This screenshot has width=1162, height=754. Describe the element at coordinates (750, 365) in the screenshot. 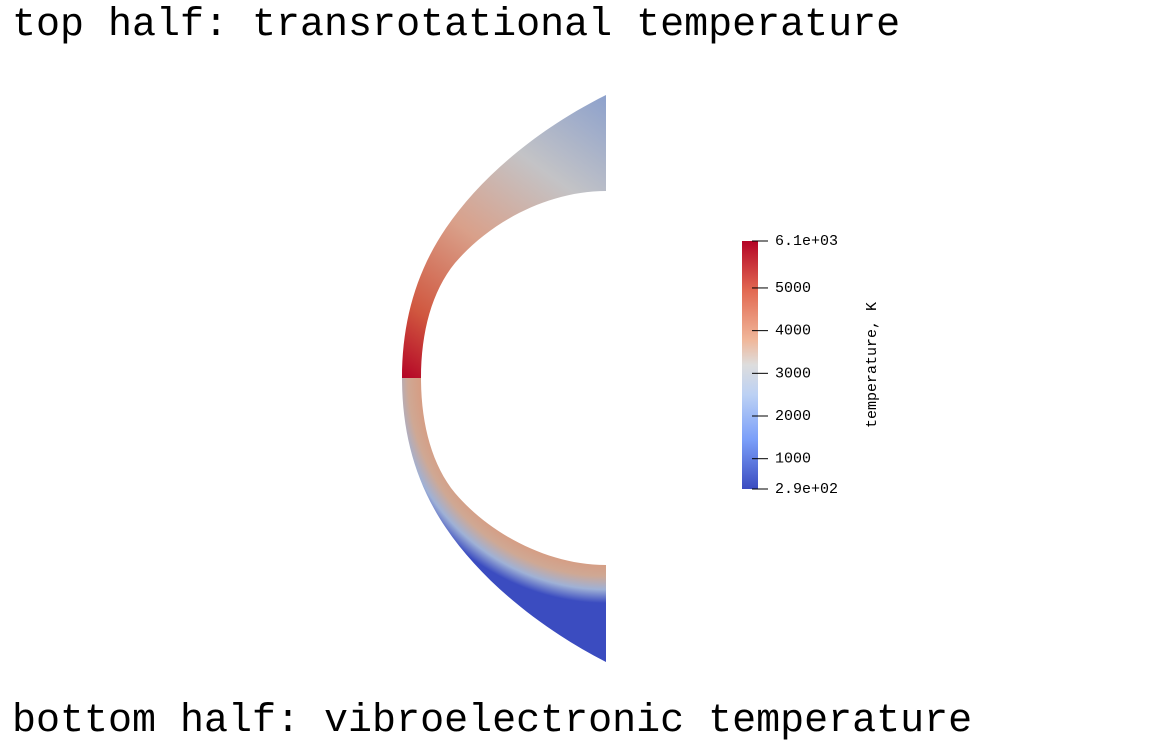

I see `colorbar-gradient` at that location.